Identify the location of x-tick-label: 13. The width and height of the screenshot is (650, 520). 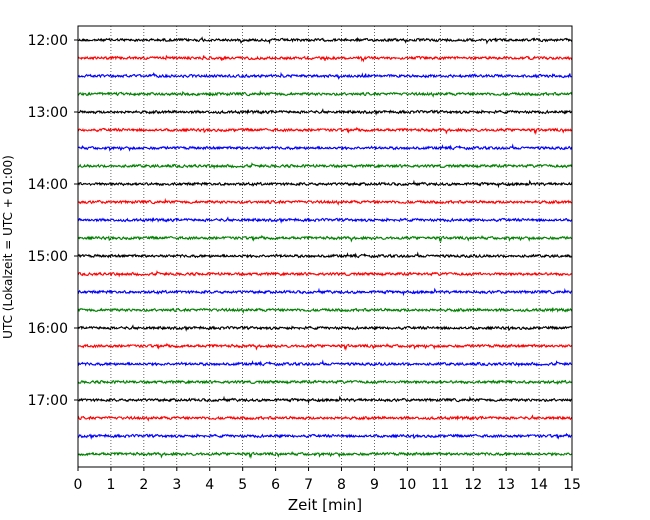
(506, 485).